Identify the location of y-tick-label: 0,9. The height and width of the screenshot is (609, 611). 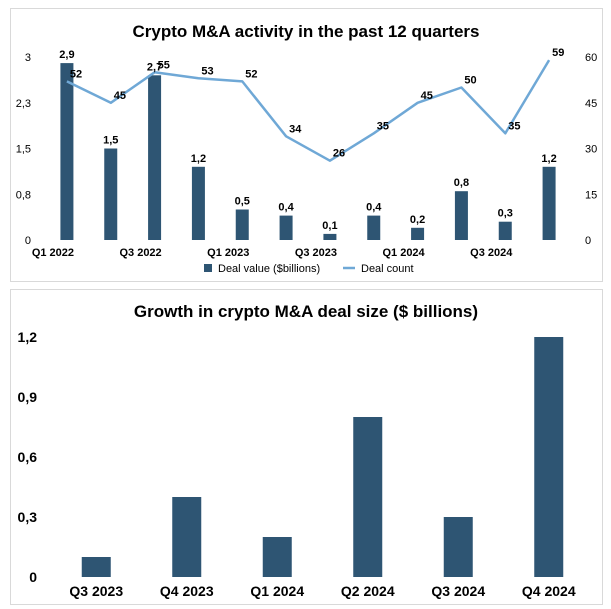
(28, 397).